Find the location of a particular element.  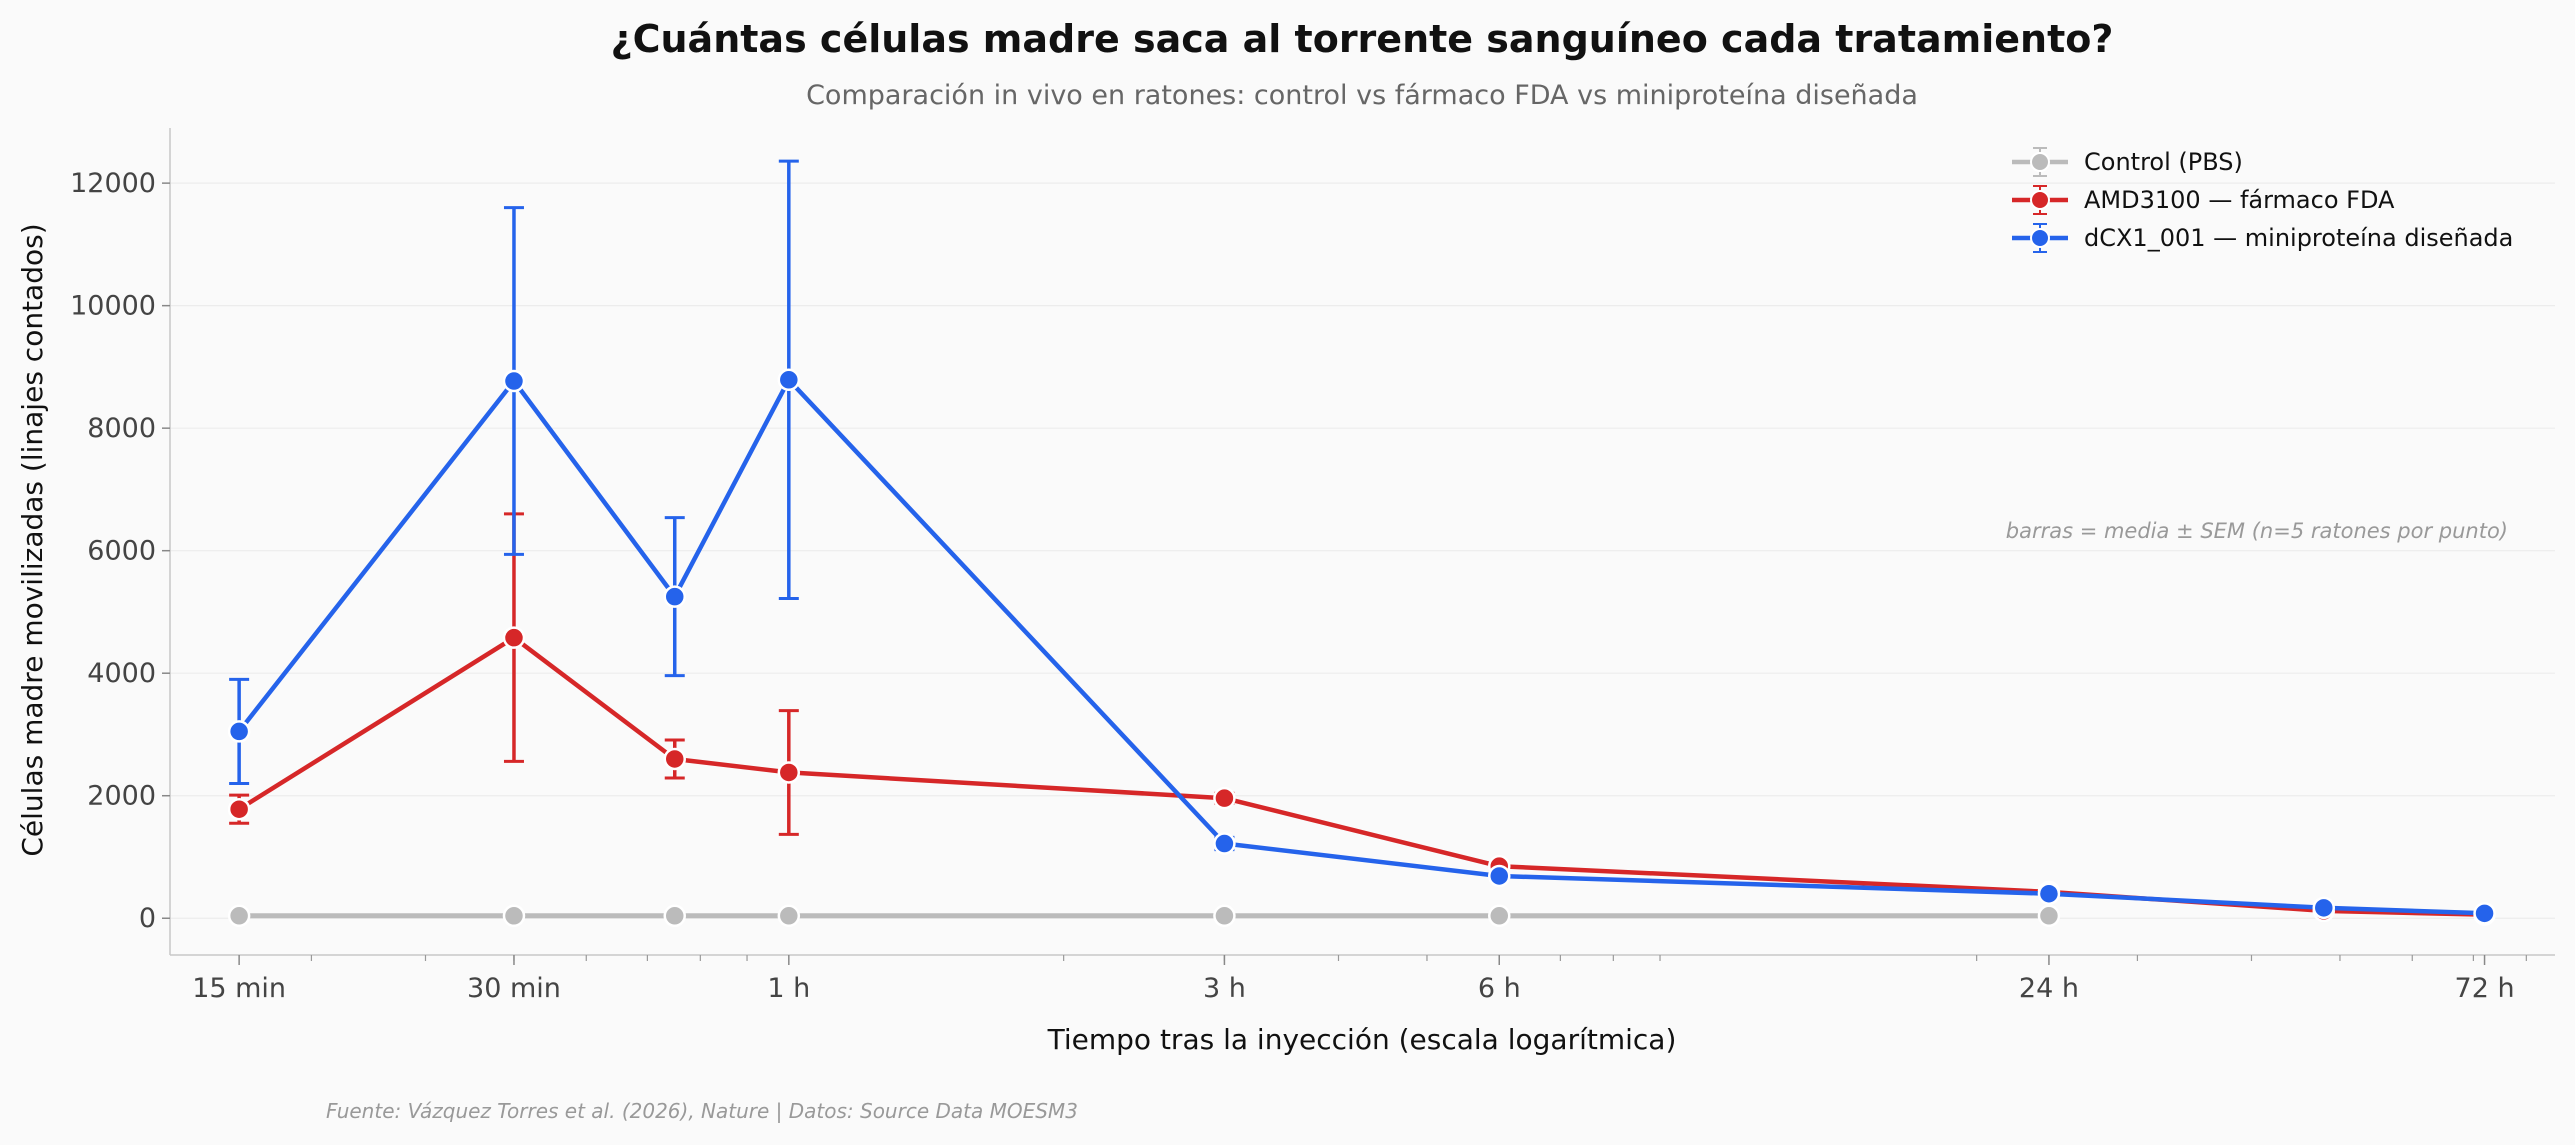

y-tick-label: 6000 is located at coordinates (121, 551).